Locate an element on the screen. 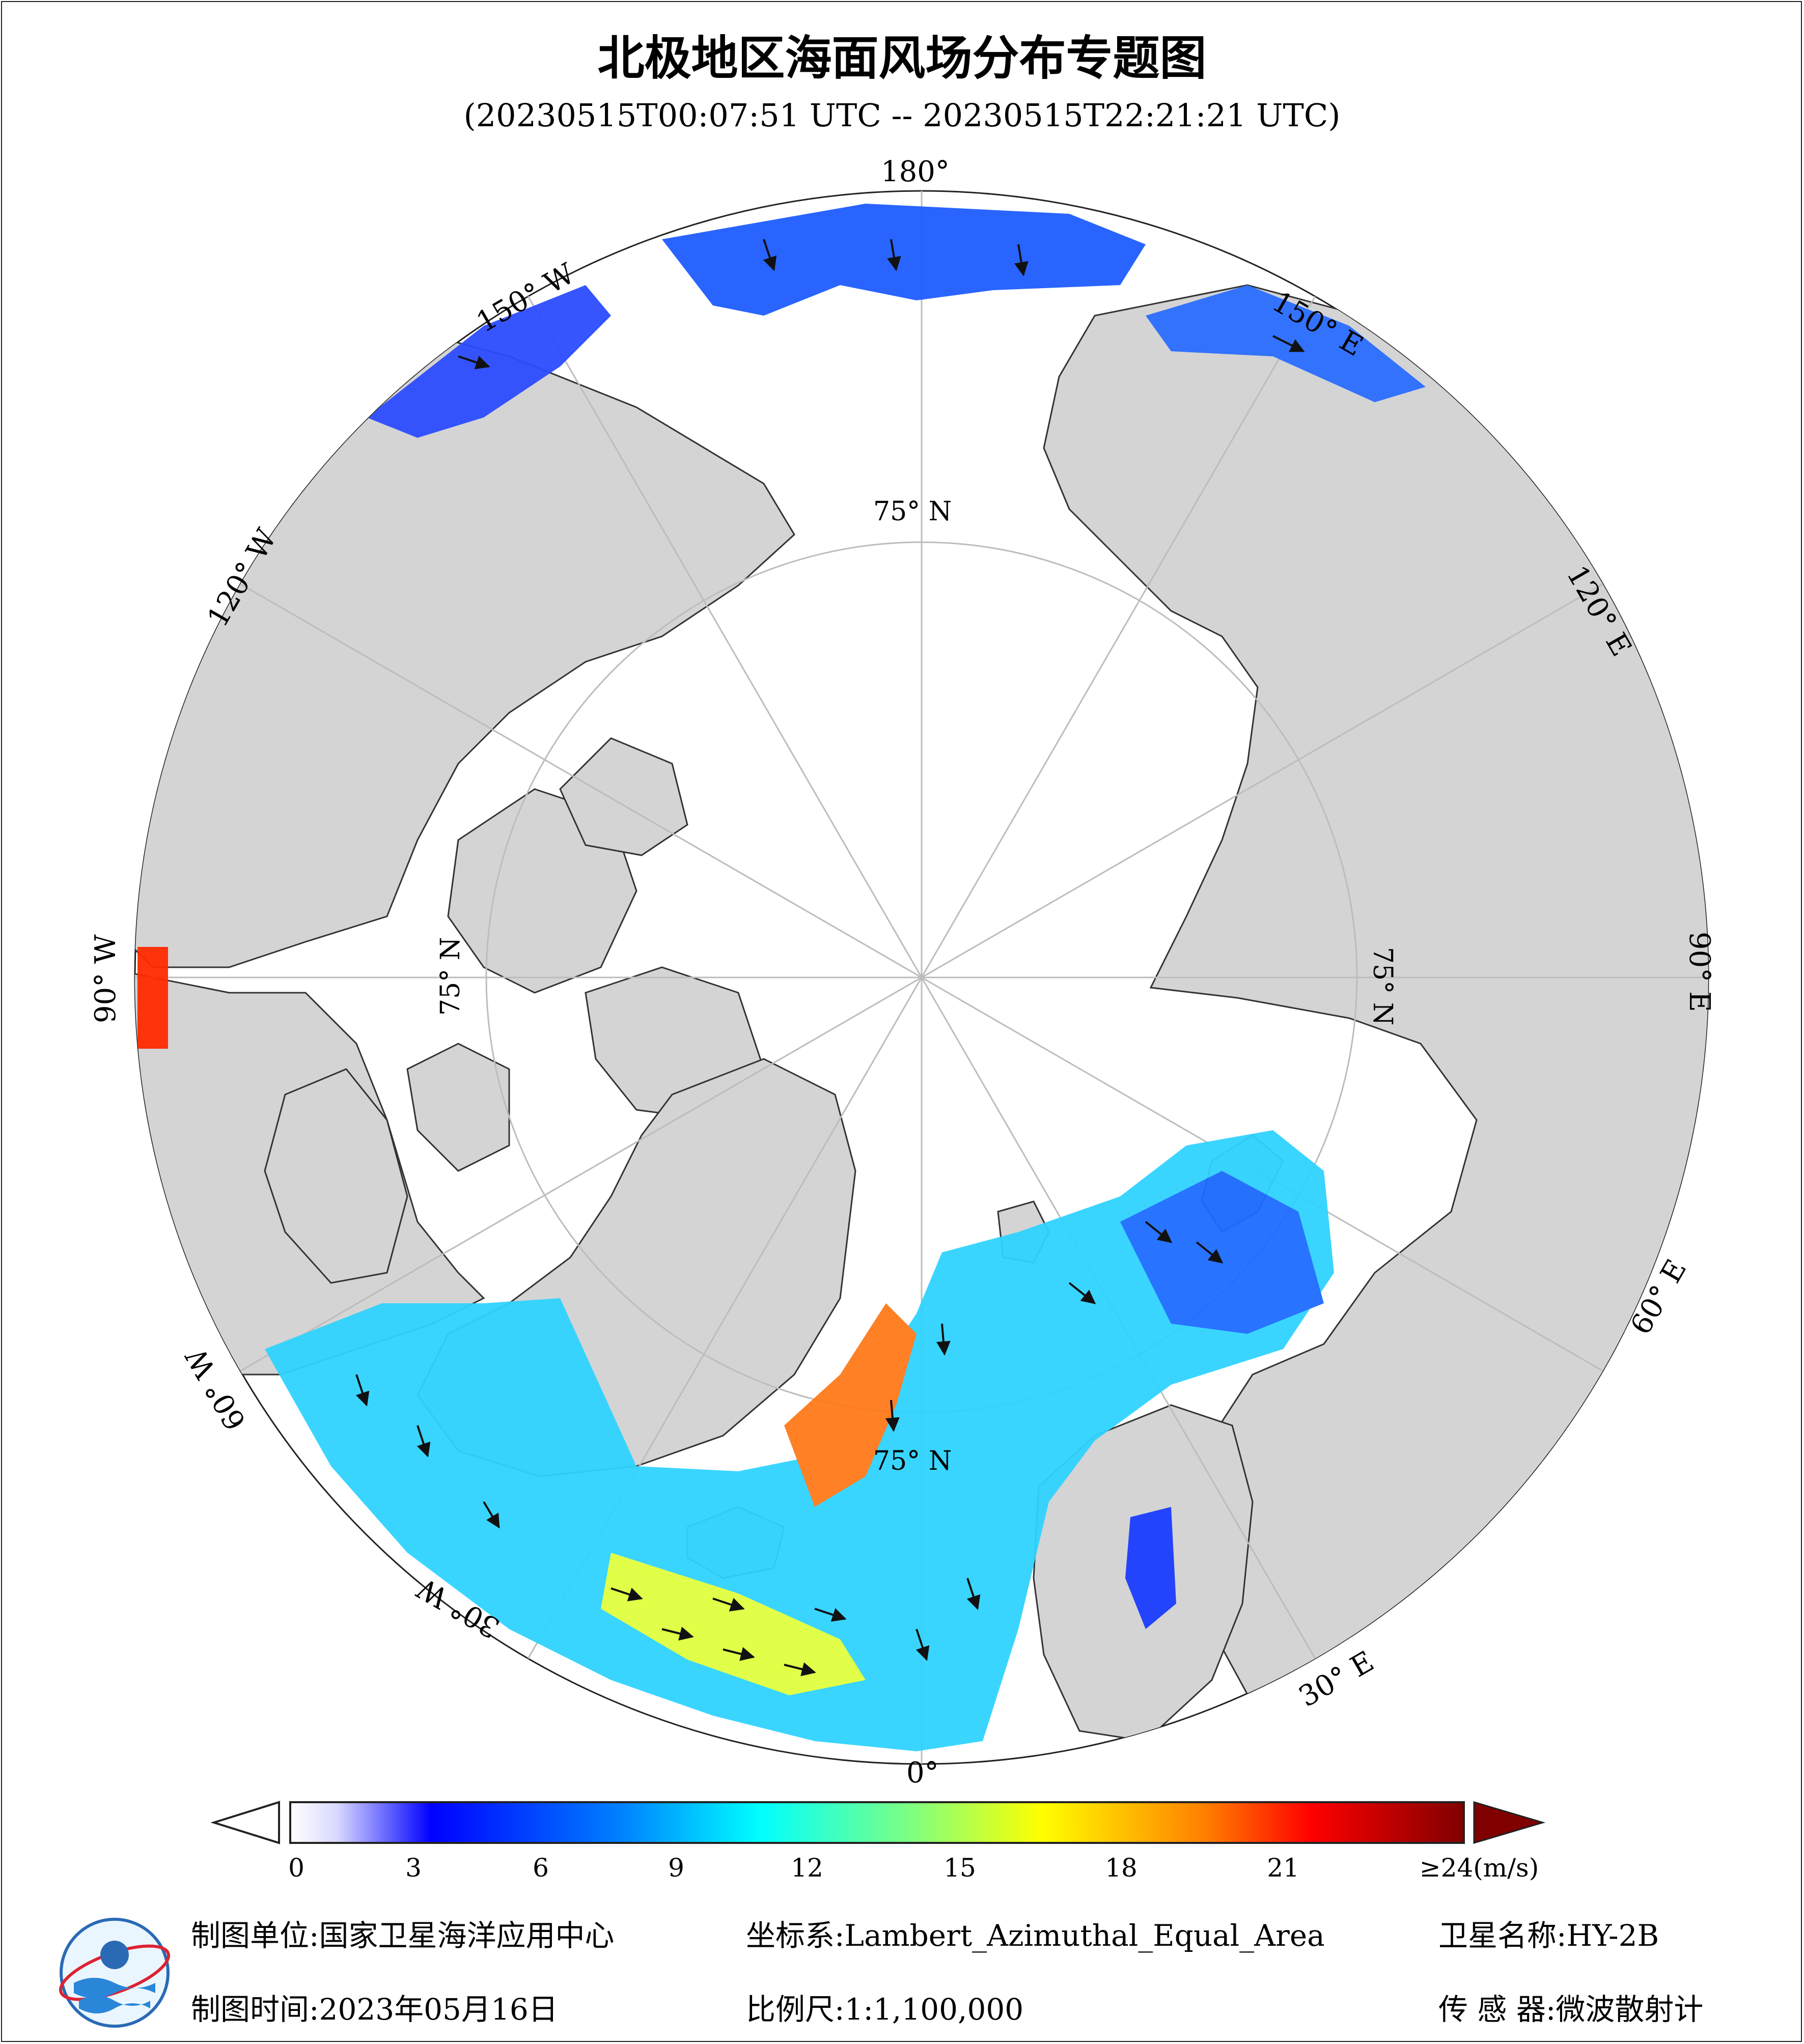  date-row: 制图时间:2023年05月16日 is located at coordinates (374, 2006).